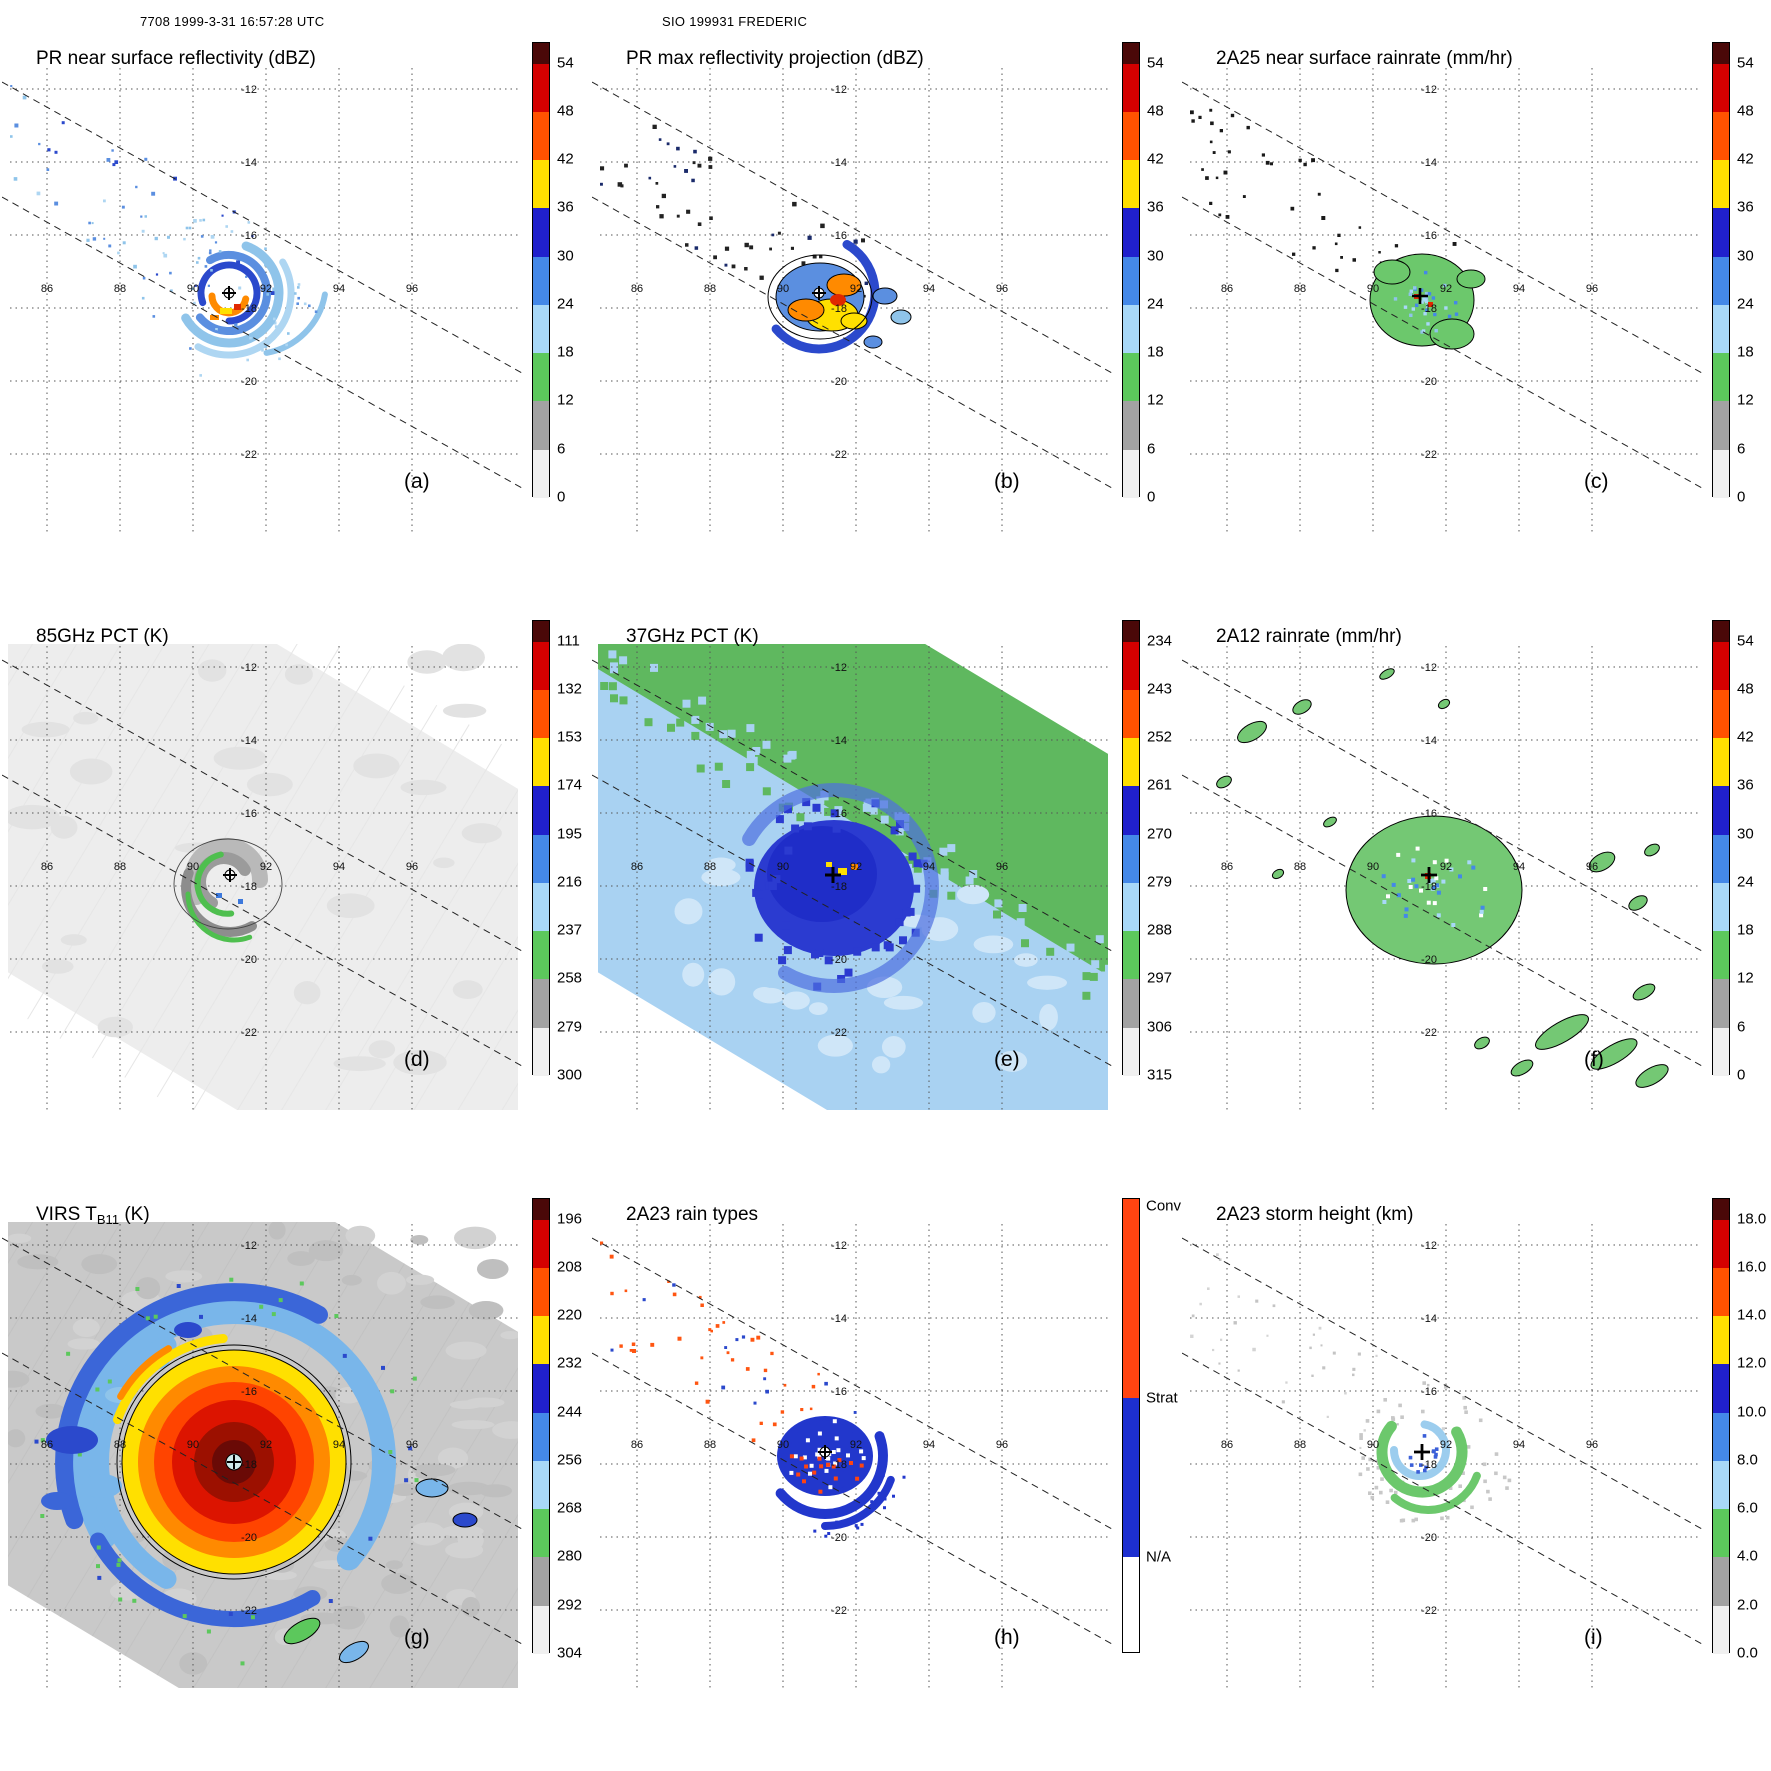 This screenshot has width=1771, height=1771. Describe the element at coordinates (1160, 1027) in the screenshot. I see `colorbar-tick-label: 306` at that location.